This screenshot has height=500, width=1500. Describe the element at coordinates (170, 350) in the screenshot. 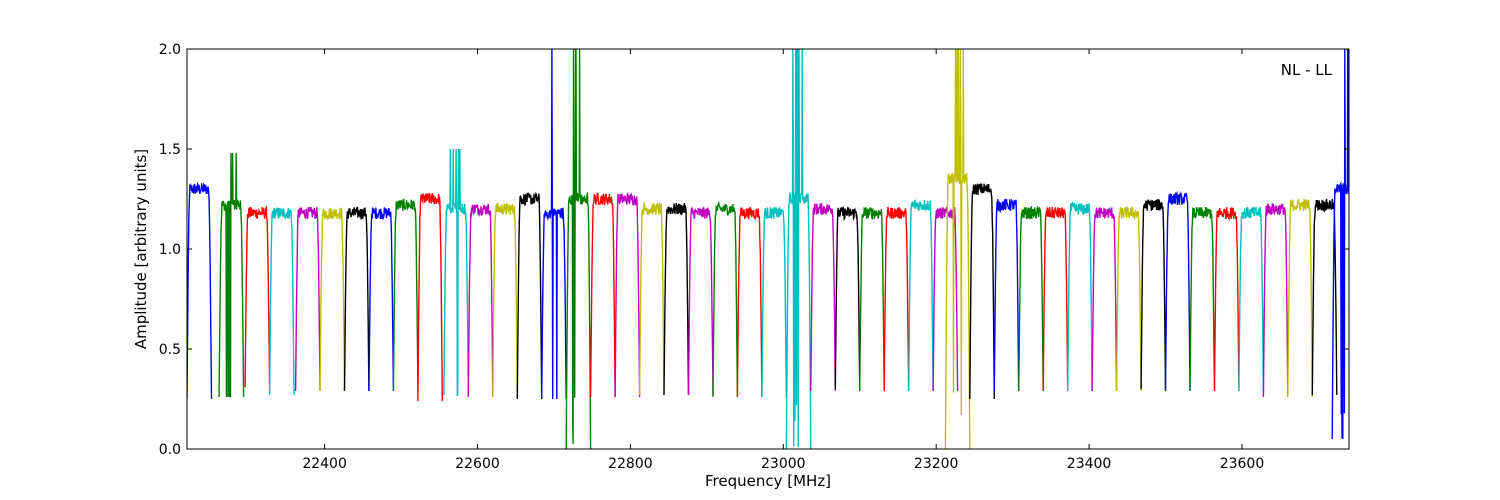

I see `y-tick-label: 0.5` at that location.